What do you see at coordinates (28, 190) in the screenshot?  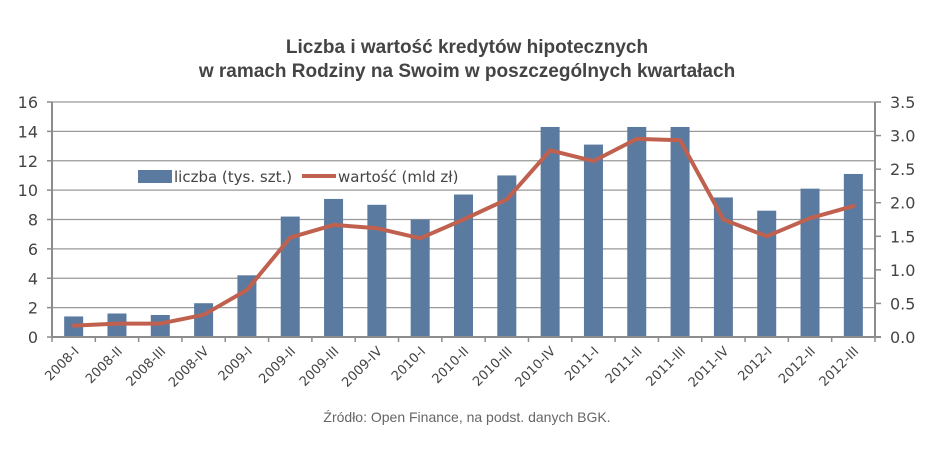 I see `y-left-label: 10` at bounding box center [28, 190].